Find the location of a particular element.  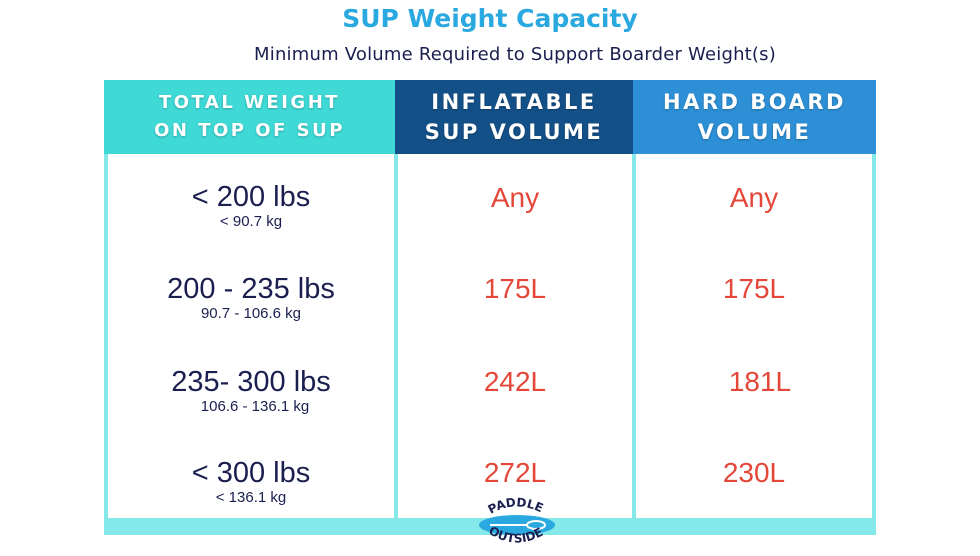

inflatable-volume-cell: 242L is located at coordinates (515, 381).